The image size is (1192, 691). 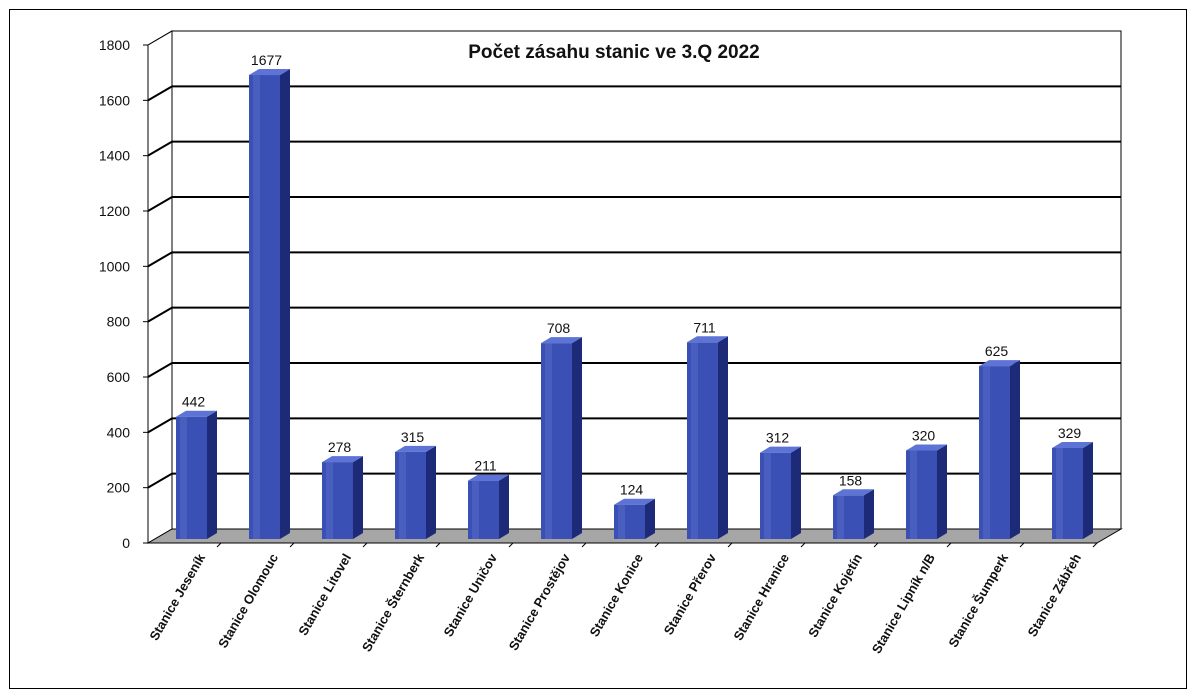 I want to click on data-label: 312, so click(x=778, y=438).